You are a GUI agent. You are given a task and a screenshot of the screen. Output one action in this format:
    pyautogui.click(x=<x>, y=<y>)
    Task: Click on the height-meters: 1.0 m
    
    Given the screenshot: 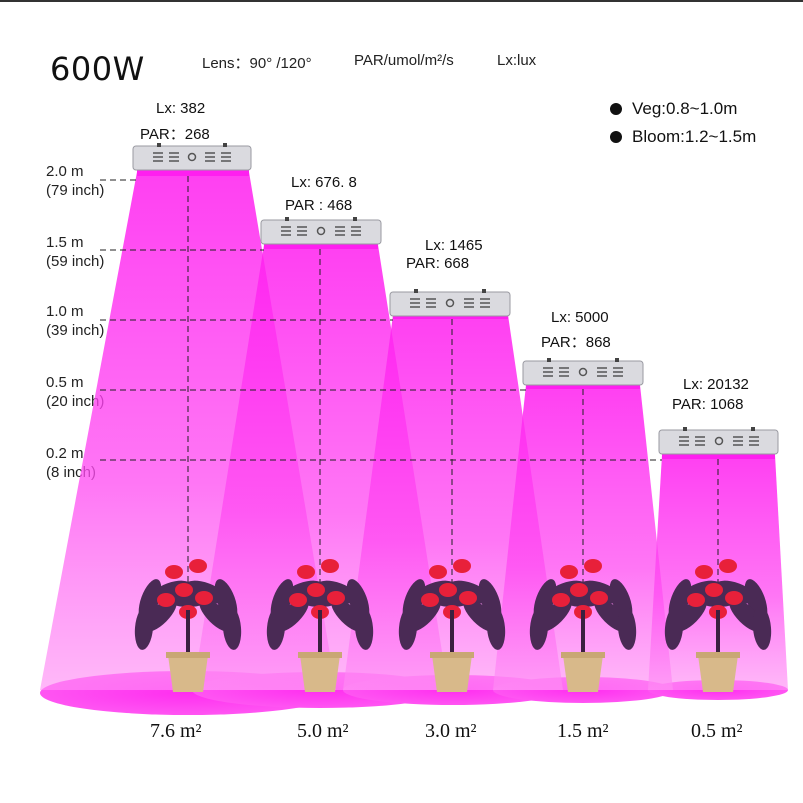 What is the action you would take?
    pyautogui.click(x=65, y=311)
    